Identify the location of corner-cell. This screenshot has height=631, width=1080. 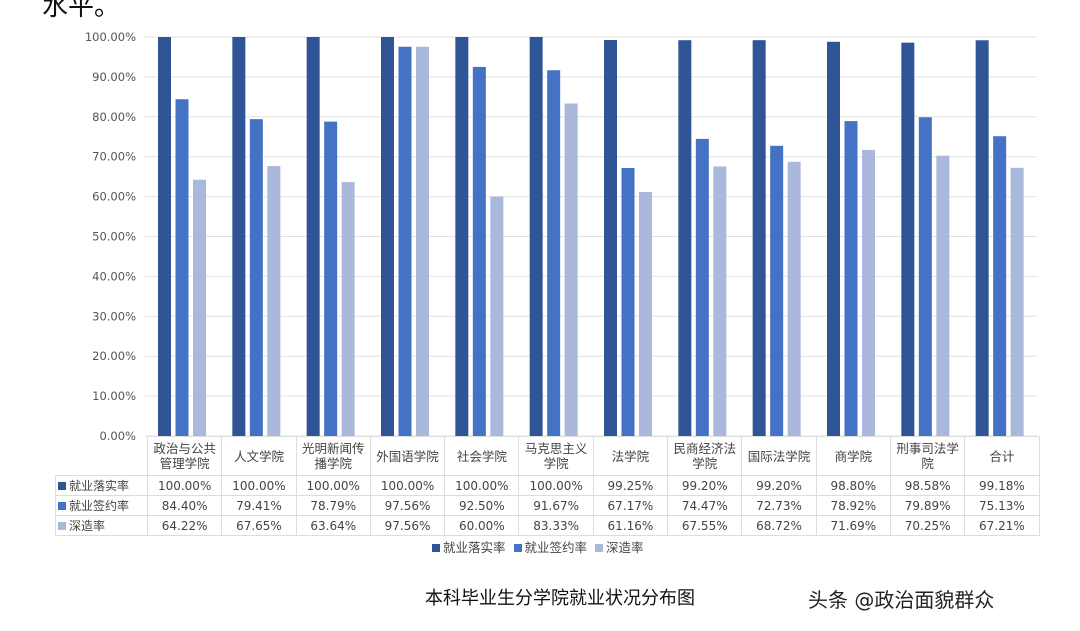
(102, 456).